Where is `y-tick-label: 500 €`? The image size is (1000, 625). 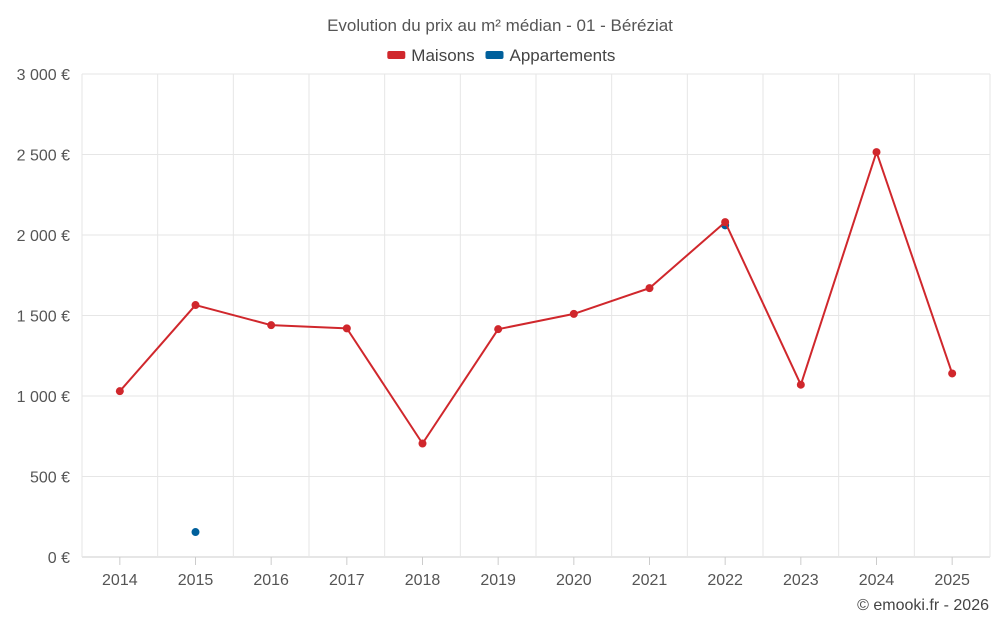 y-tick-label: 500 € is located at coordinates (50, 478).